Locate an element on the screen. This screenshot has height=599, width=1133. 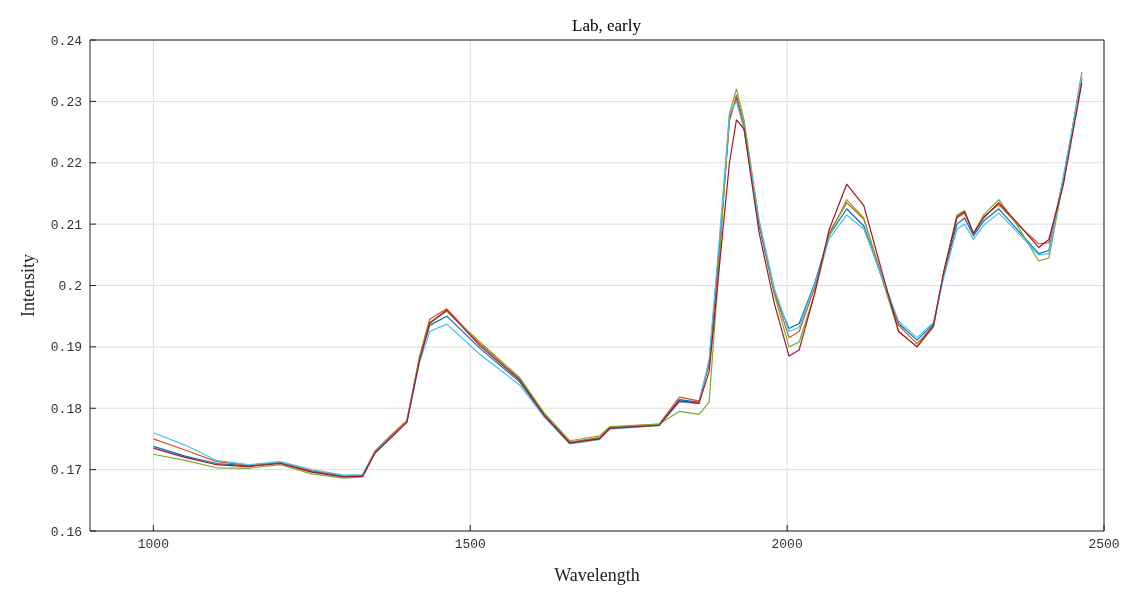
y-tick-label: 0.17 is located at coordinates (66, 471).